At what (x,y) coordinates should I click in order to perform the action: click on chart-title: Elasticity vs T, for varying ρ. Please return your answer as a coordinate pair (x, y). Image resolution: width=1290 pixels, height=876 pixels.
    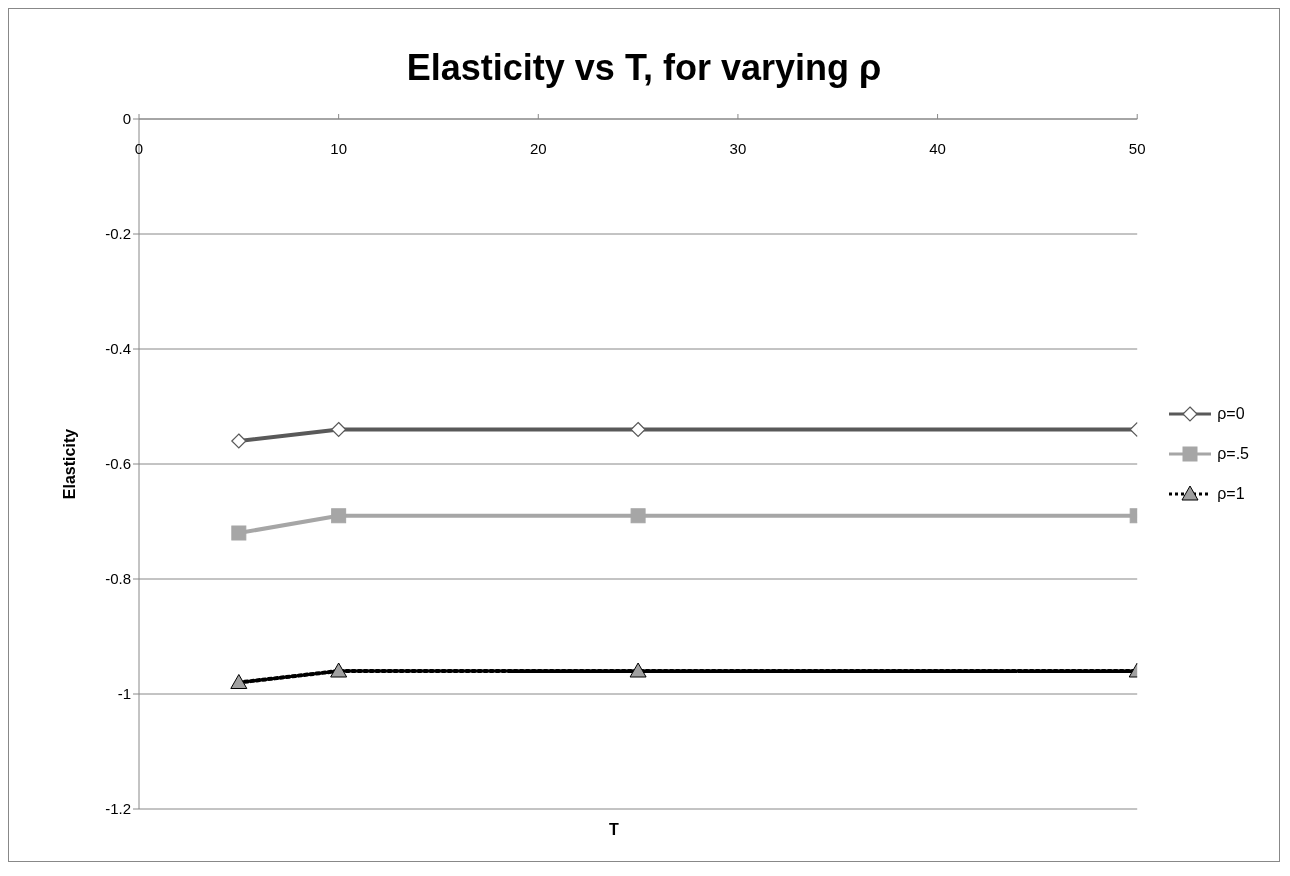
    Looking at the image, I should click on (644, 68).